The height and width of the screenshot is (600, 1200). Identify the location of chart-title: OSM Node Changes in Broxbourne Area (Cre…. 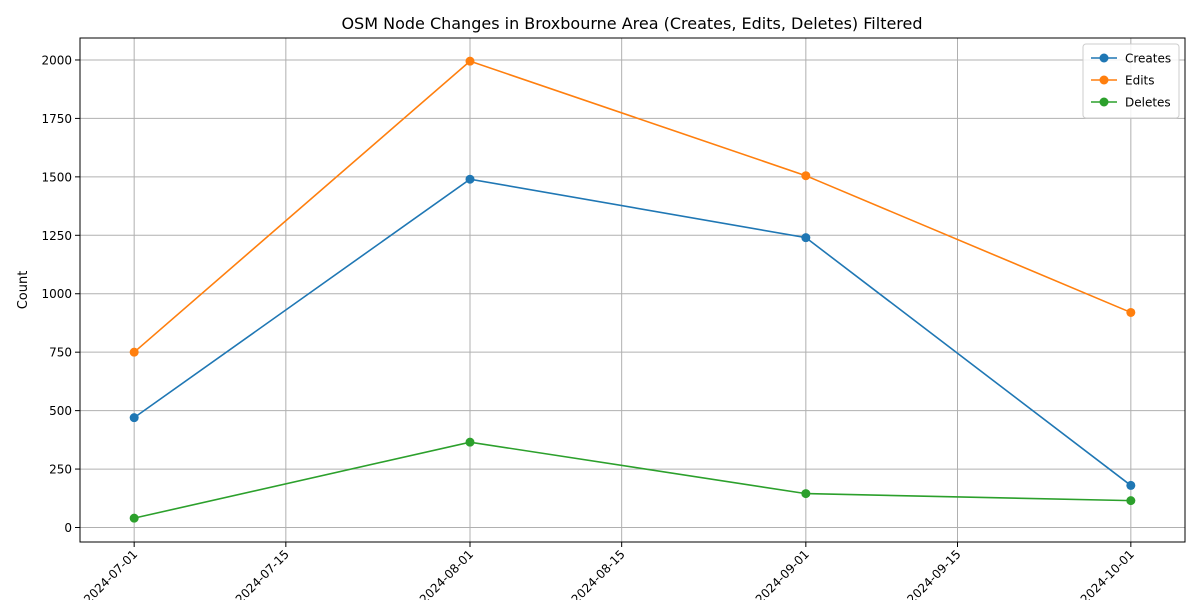
(631, 23).